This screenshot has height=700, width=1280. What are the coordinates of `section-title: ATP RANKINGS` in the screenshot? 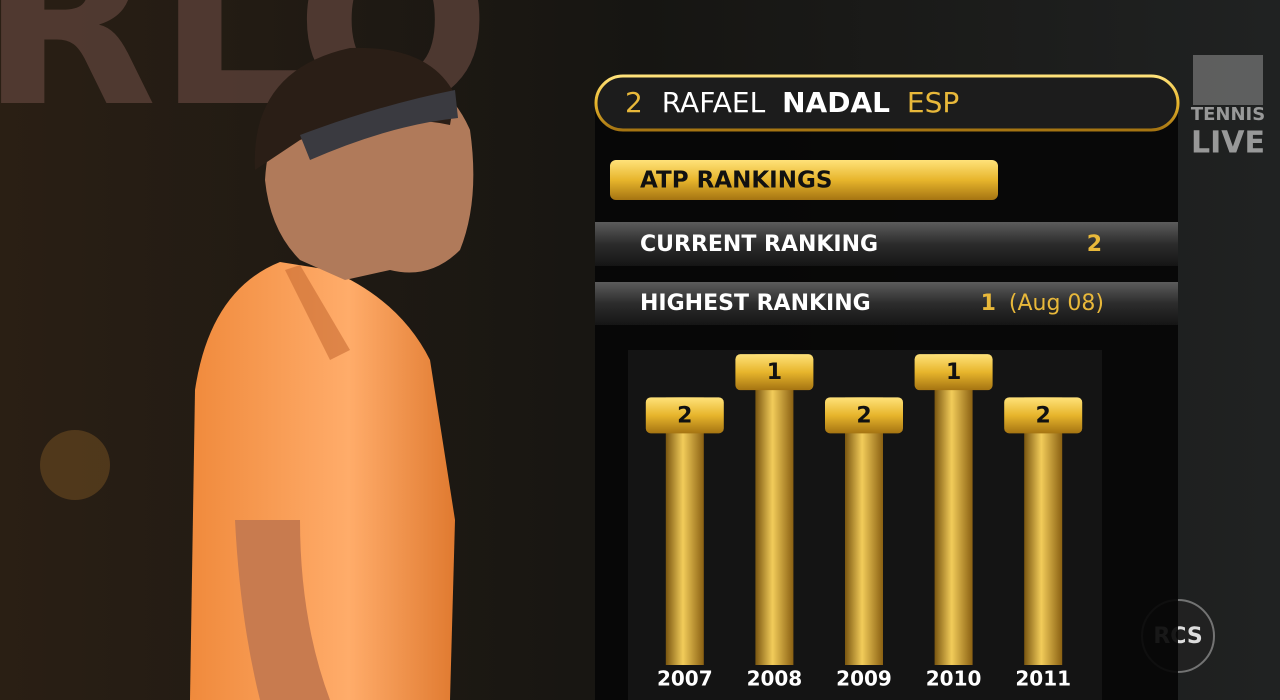 It's located at (736, 181).